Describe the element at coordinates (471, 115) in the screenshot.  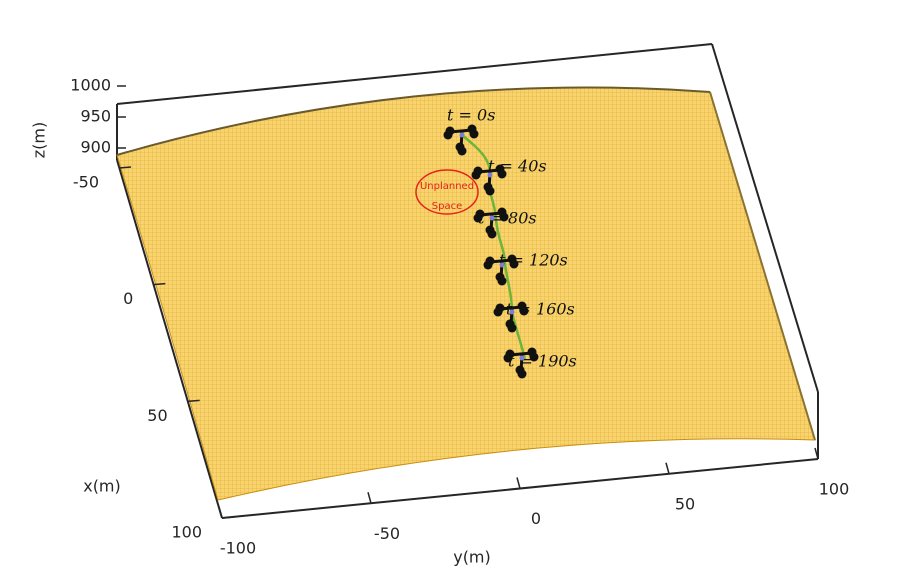
I see `time-annotation: t = 0s` at that location.